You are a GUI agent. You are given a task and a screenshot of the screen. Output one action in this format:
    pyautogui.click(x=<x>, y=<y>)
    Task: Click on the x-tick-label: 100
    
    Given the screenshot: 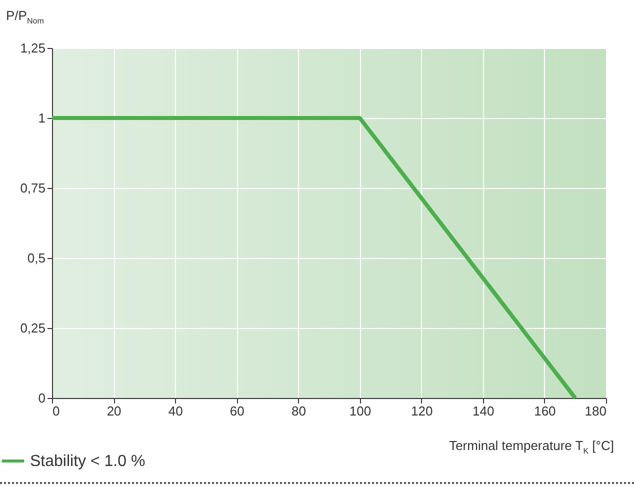 What is the action you would take?
    pyautogui.click(x=360, y=411)
    